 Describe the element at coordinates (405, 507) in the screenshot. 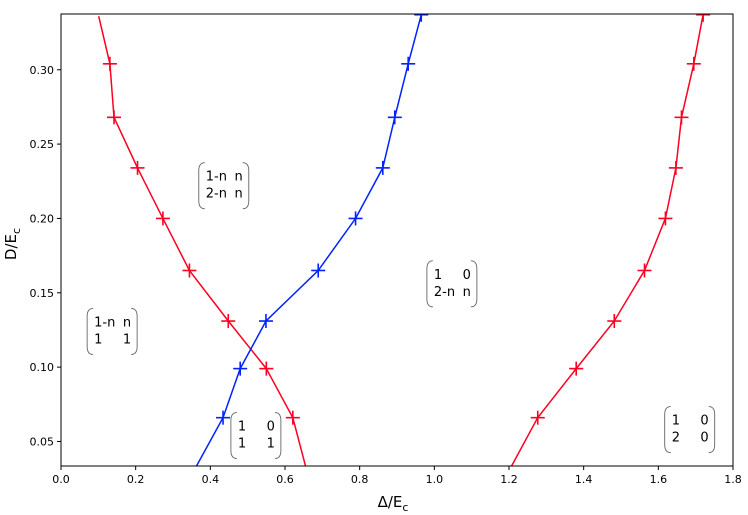

I see `x-axis-label-subscript: c` at that location.